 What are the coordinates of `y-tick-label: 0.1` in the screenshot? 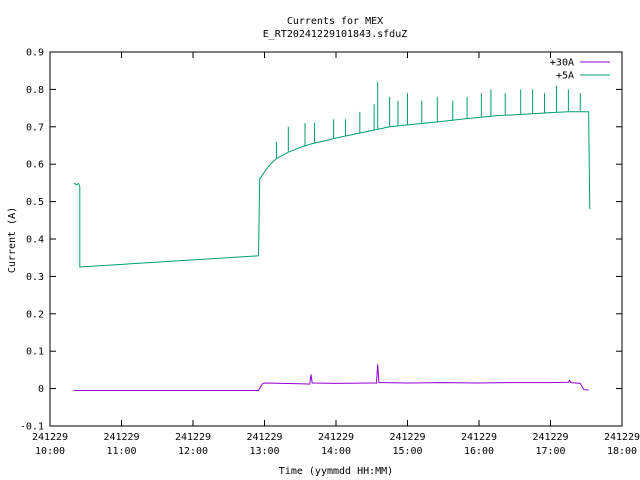 It's located at (35, 352).